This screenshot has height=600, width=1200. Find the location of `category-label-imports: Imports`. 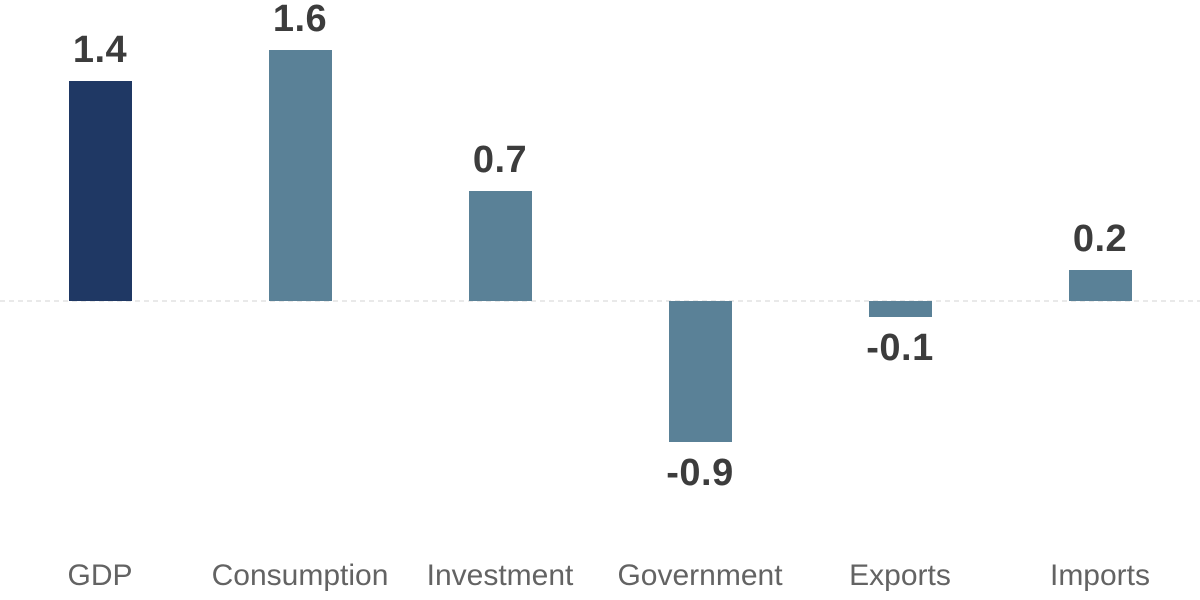

category-label-imports: Imports is located at coordinates (1100, 575).